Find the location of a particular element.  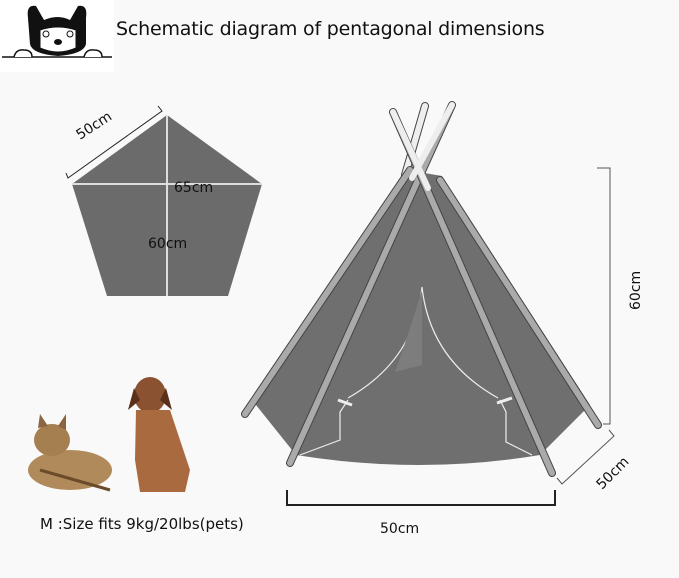

tent-height-label: 60cm is located at coordinates (636, 290).